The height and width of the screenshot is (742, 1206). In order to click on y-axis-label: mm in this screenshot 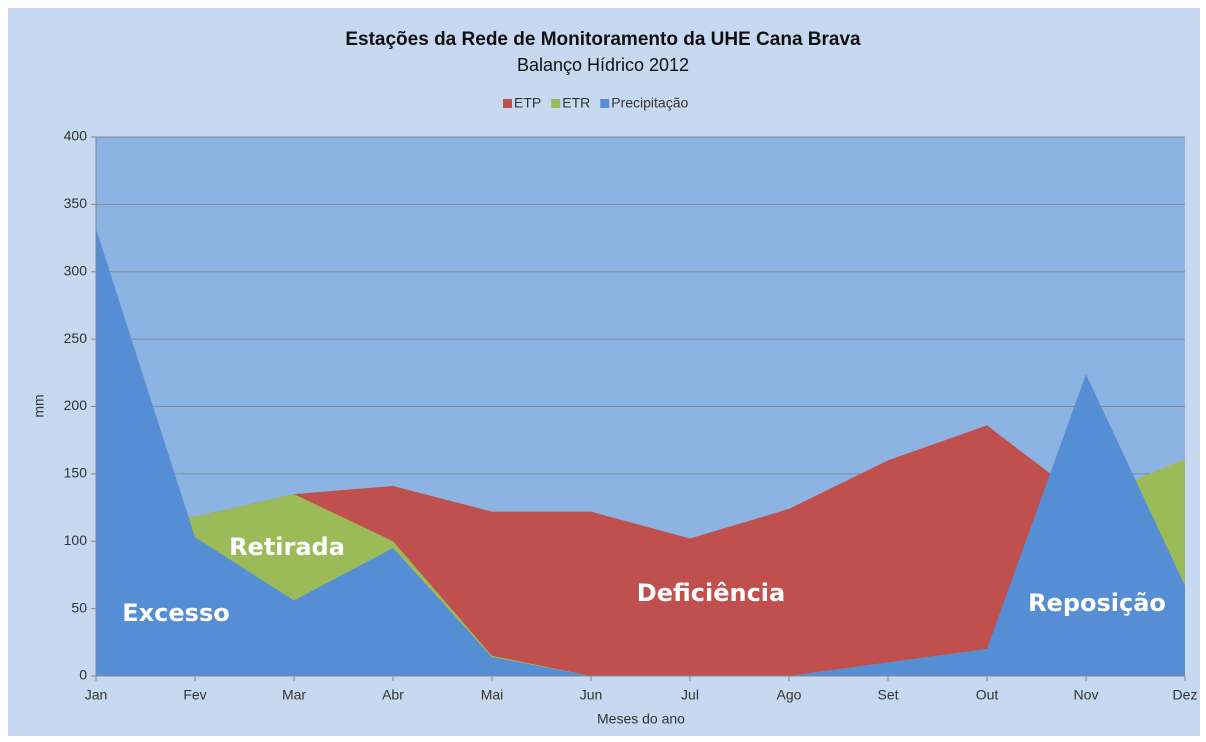, I will do `click(39, 405)`.